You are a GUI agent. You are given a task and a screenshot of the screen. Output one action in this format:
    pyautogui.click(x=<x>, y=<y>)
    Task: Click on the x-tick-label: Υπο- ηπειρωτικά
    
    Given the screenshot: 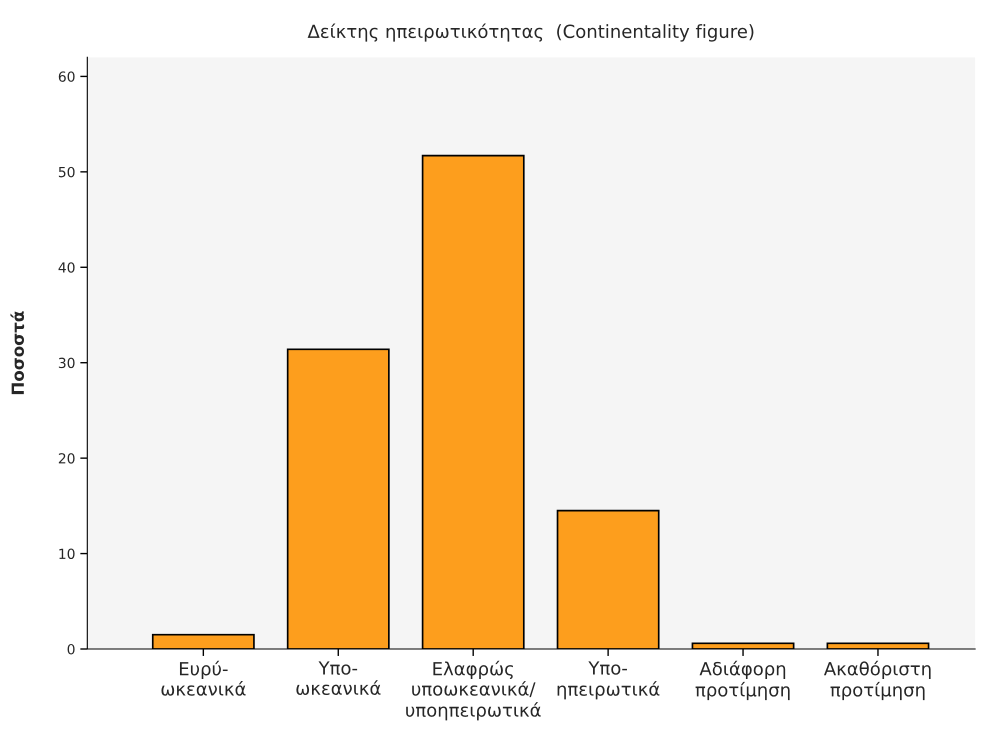 What is the action you would take?
    pyautogui.click(x=609, y=680)
    